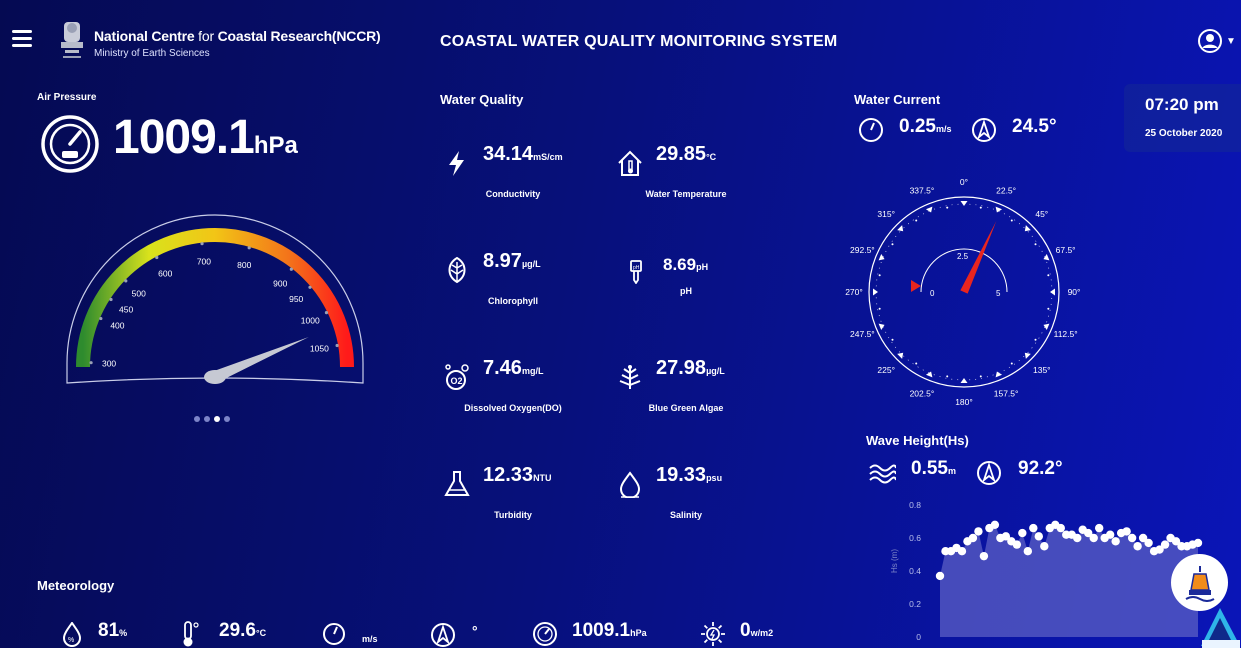 The image size is (1241, 648). Describe the element at coordinates (630, 484) in the screenshot. I see `water-drop-icon` at that location.